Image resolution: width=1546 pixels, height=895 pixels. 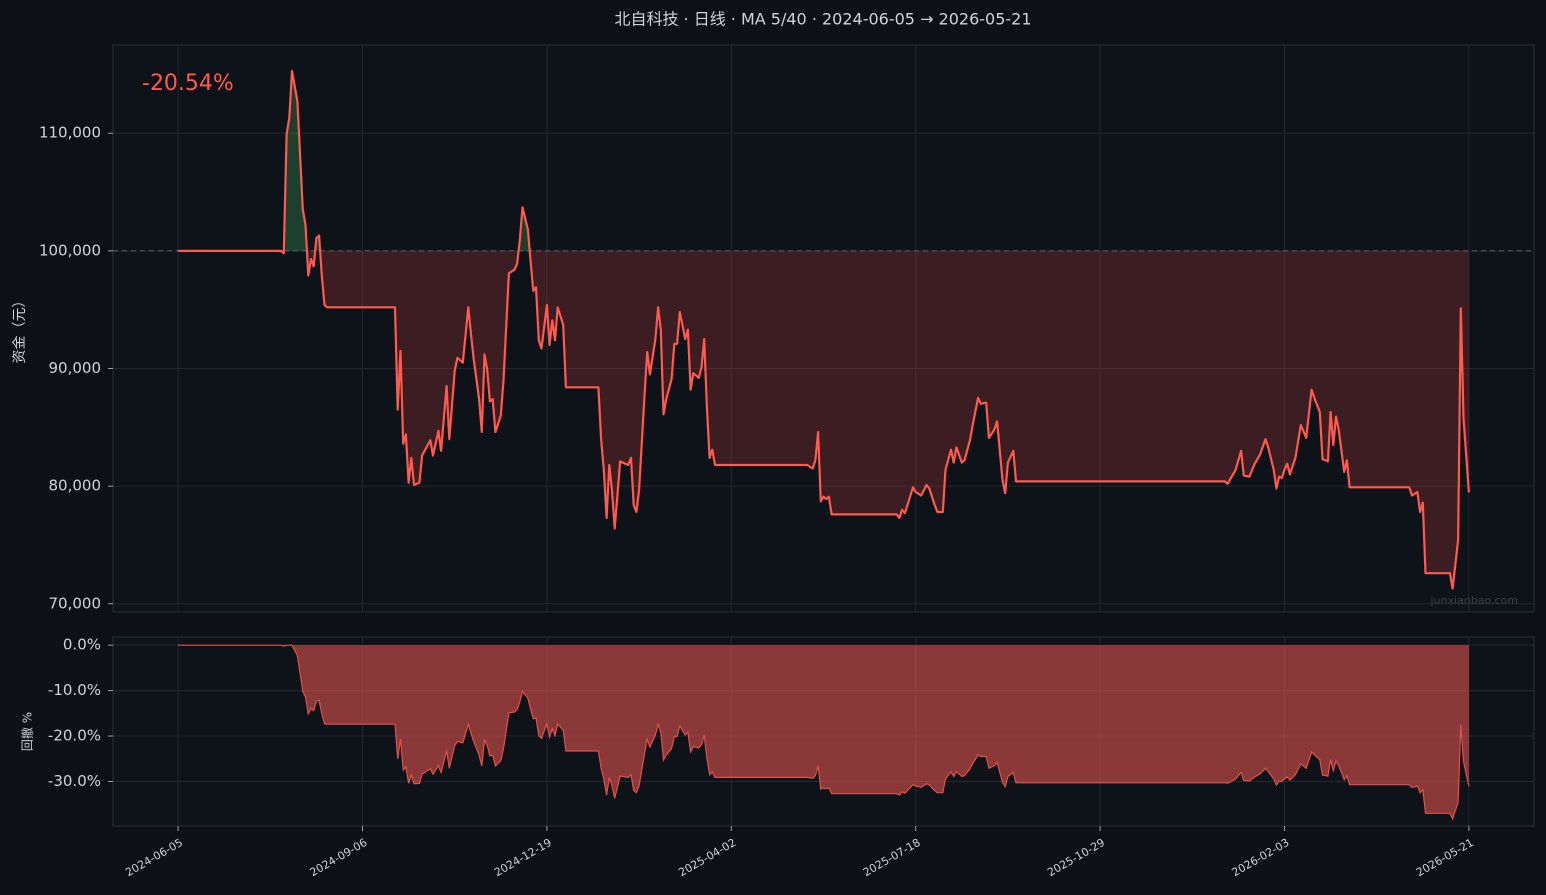 What do you see at coordinates (74, 690) in the screenshot?
I see `y-tick-label: -10.0%` at bounding box center [74, 690].